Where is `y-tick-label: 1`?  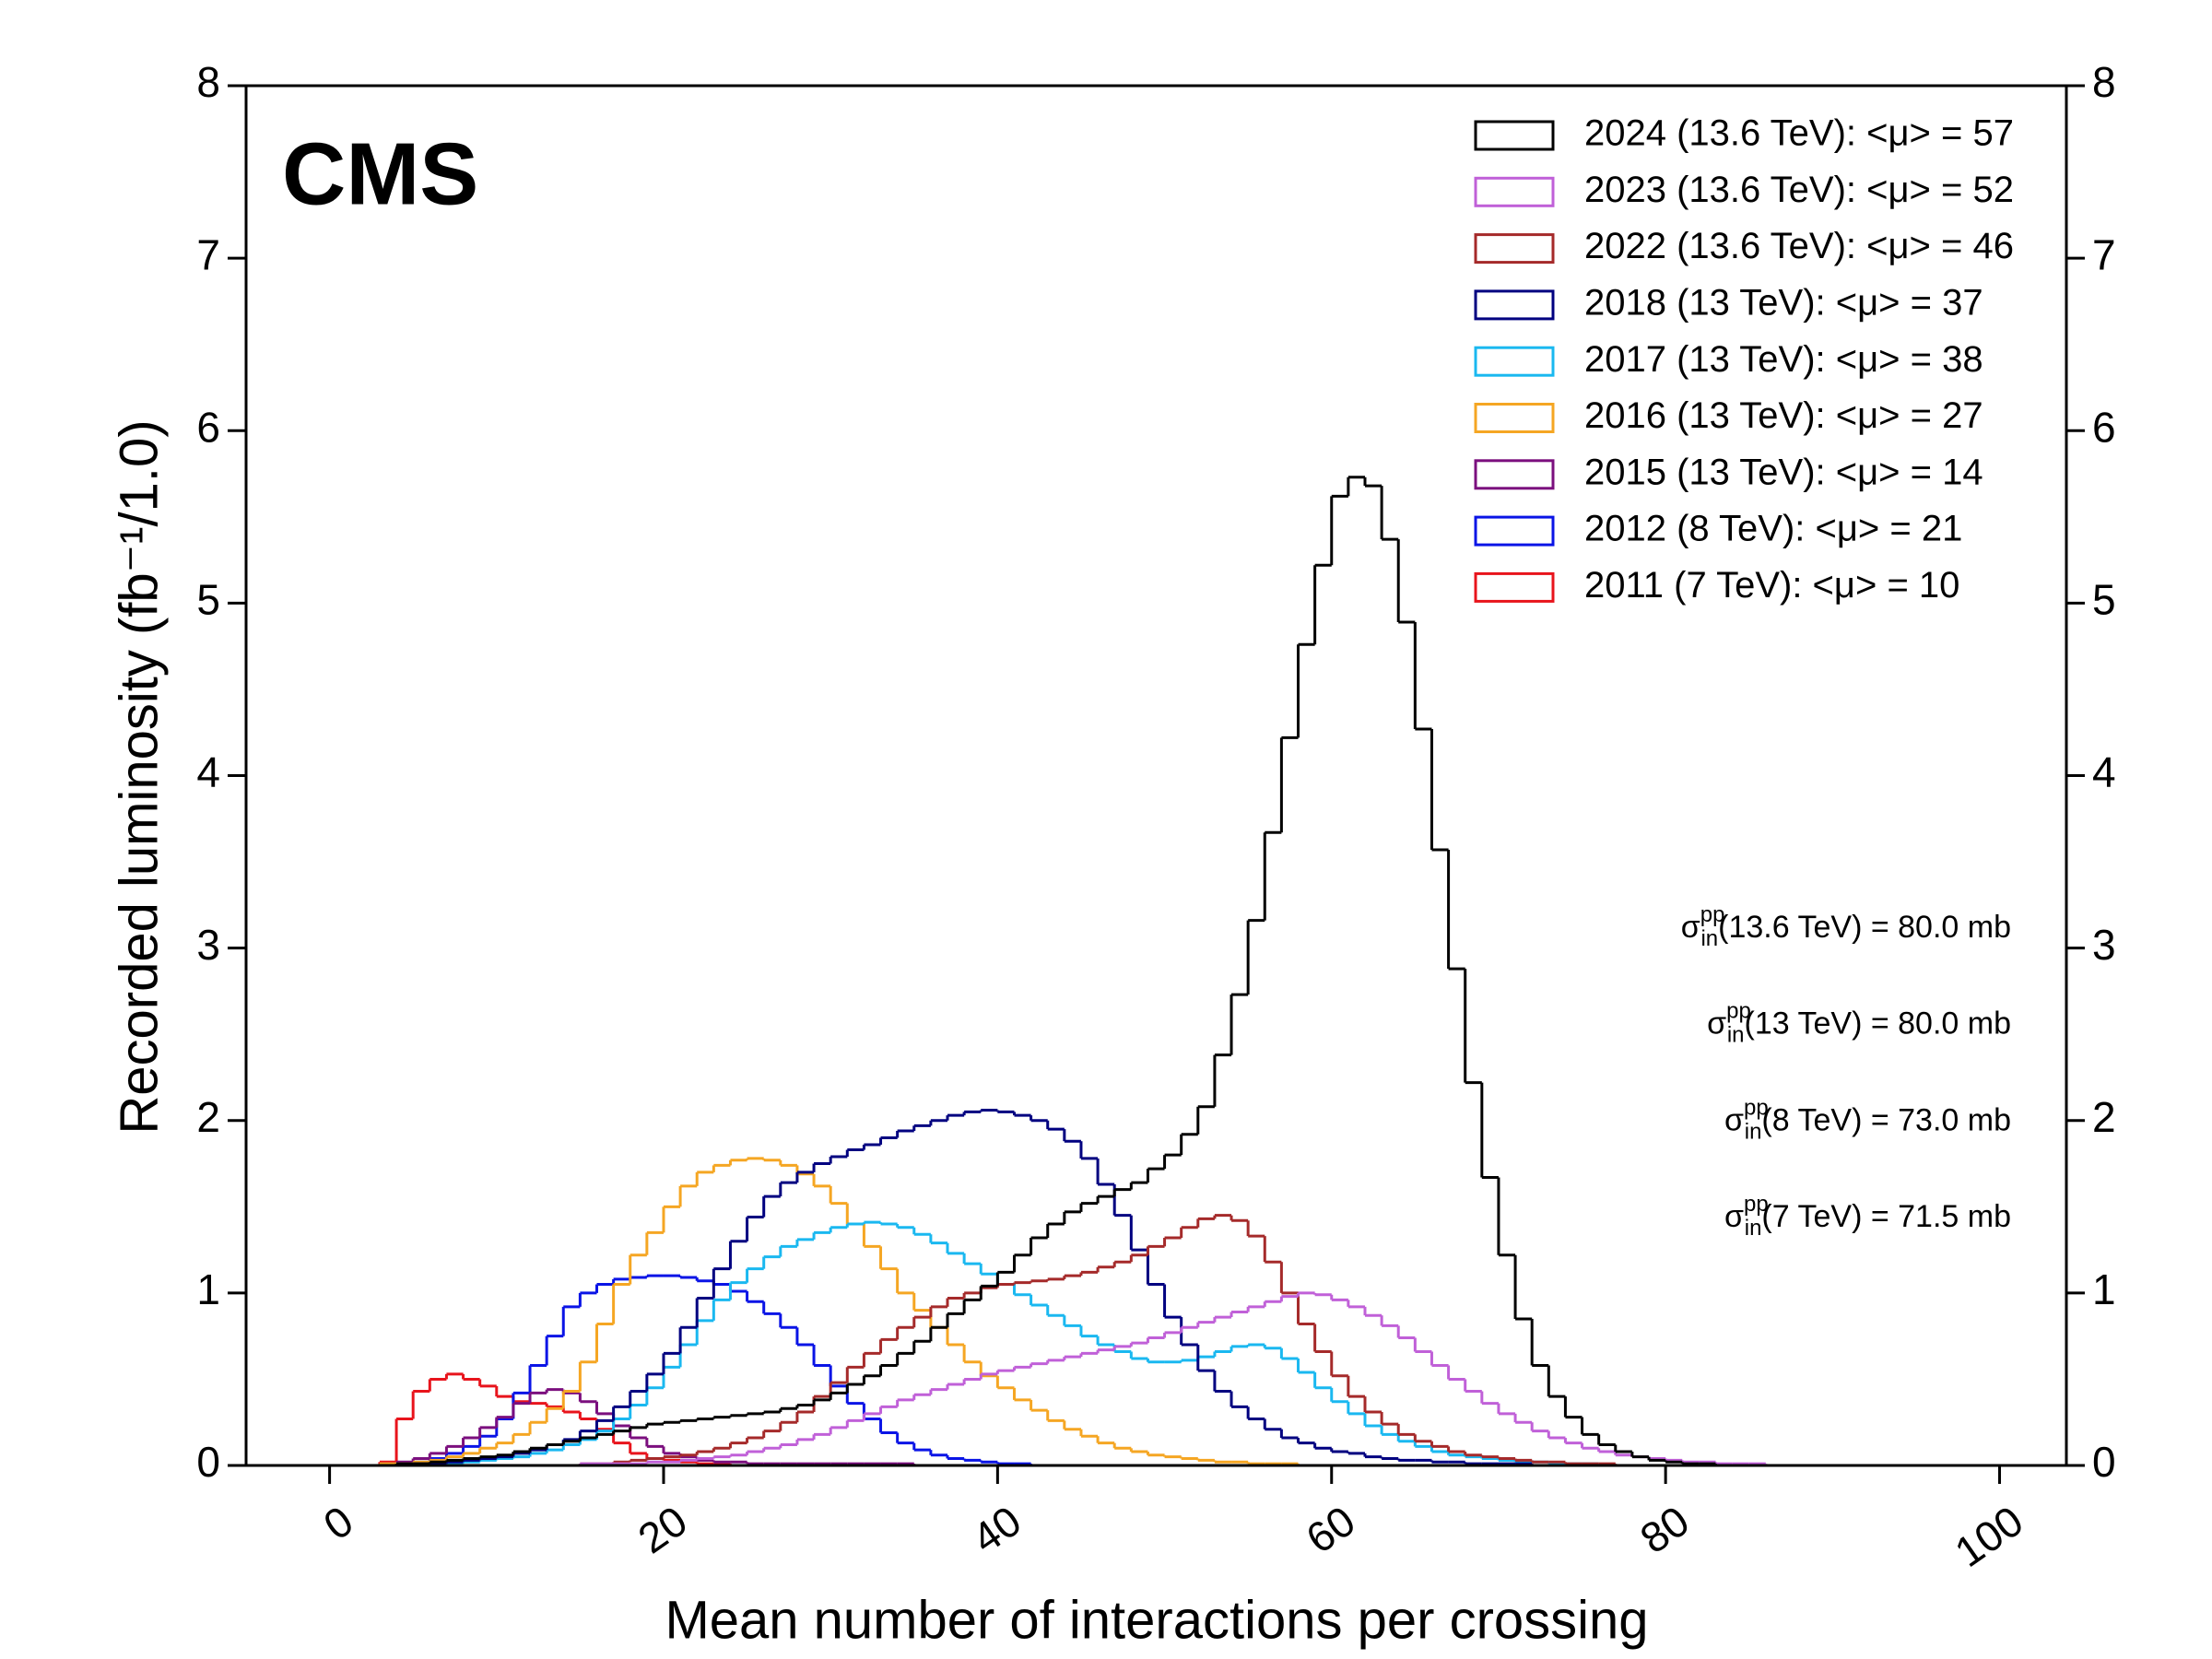
y-tick-label: 1 is located at coordinates (208, 1289).